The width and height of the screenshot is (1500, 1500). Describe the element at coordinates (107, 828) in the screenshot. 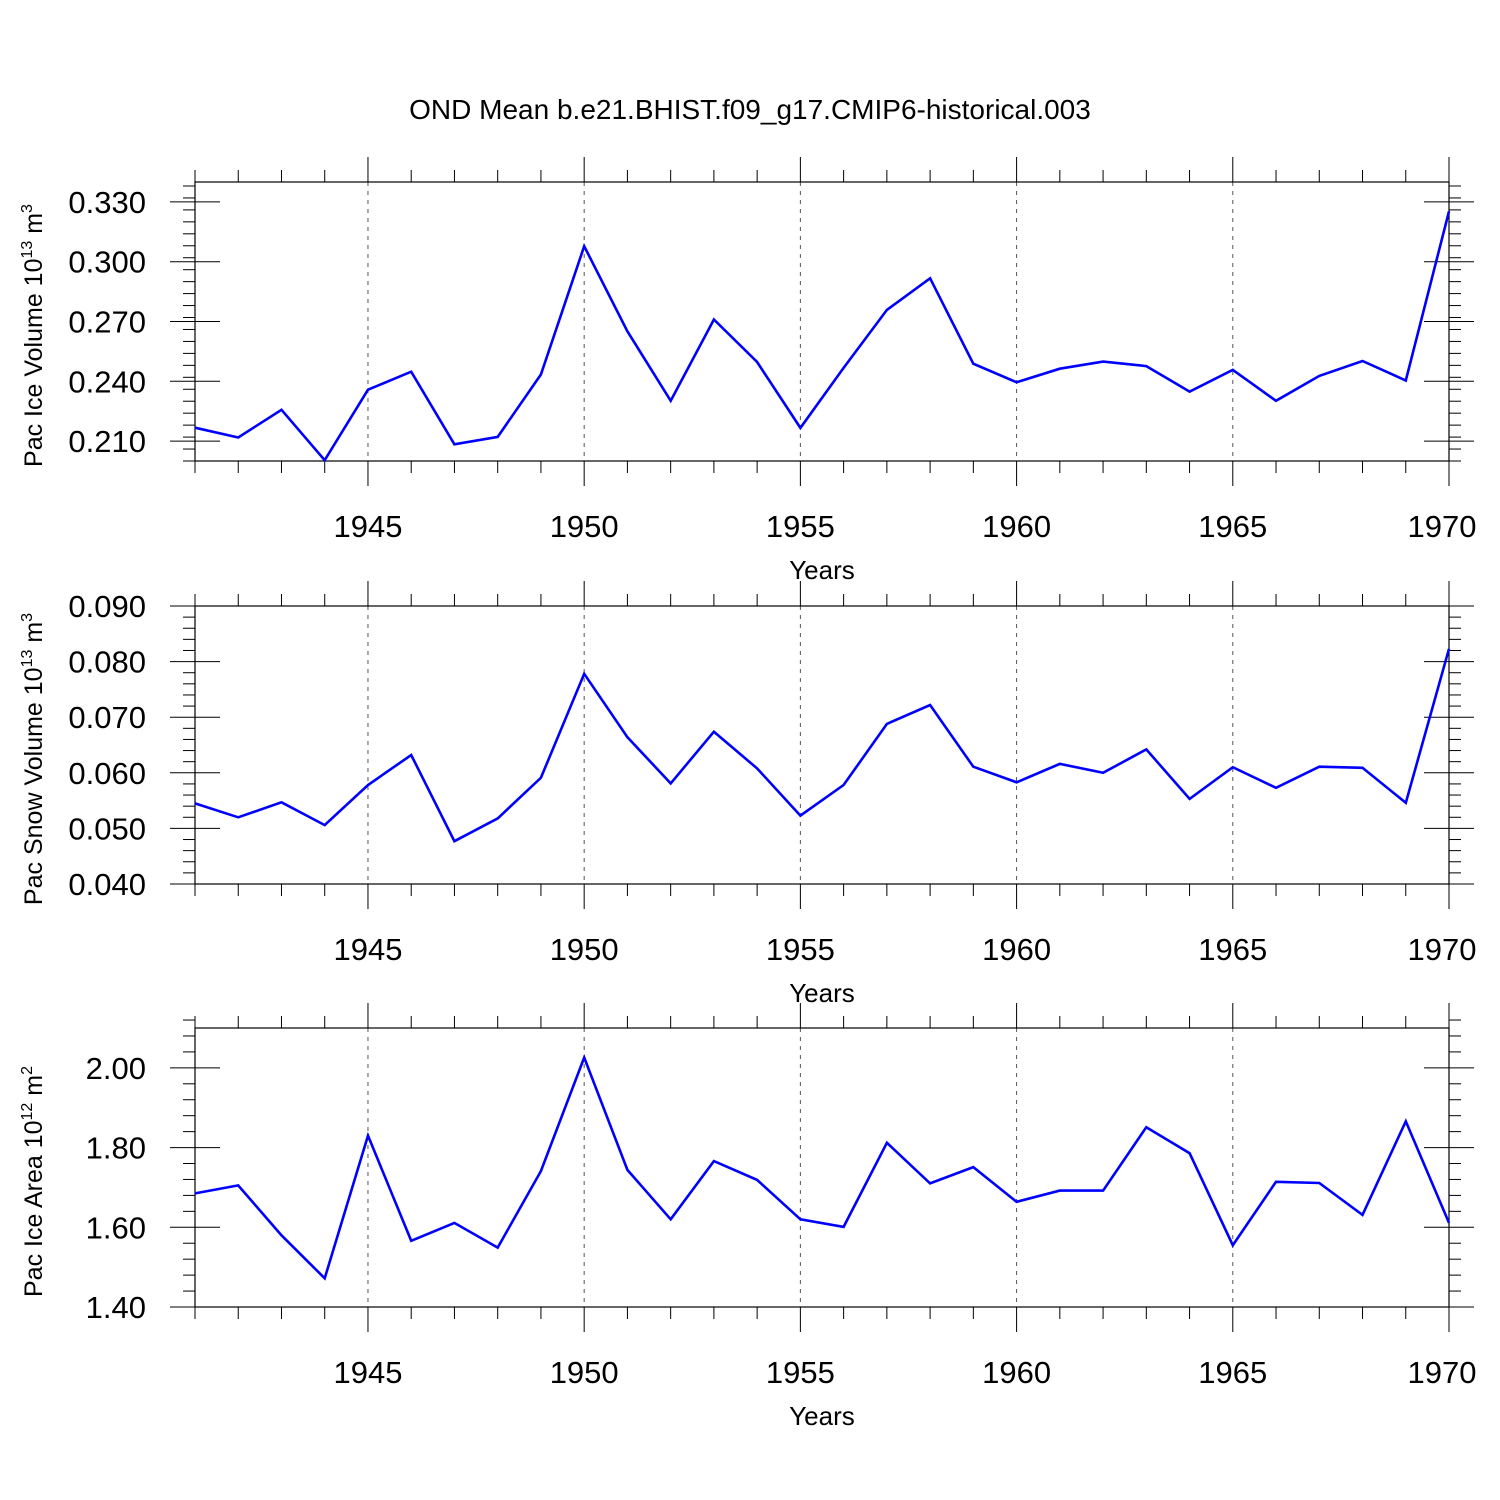

I see `y-tick-label: 0.050` at that location.